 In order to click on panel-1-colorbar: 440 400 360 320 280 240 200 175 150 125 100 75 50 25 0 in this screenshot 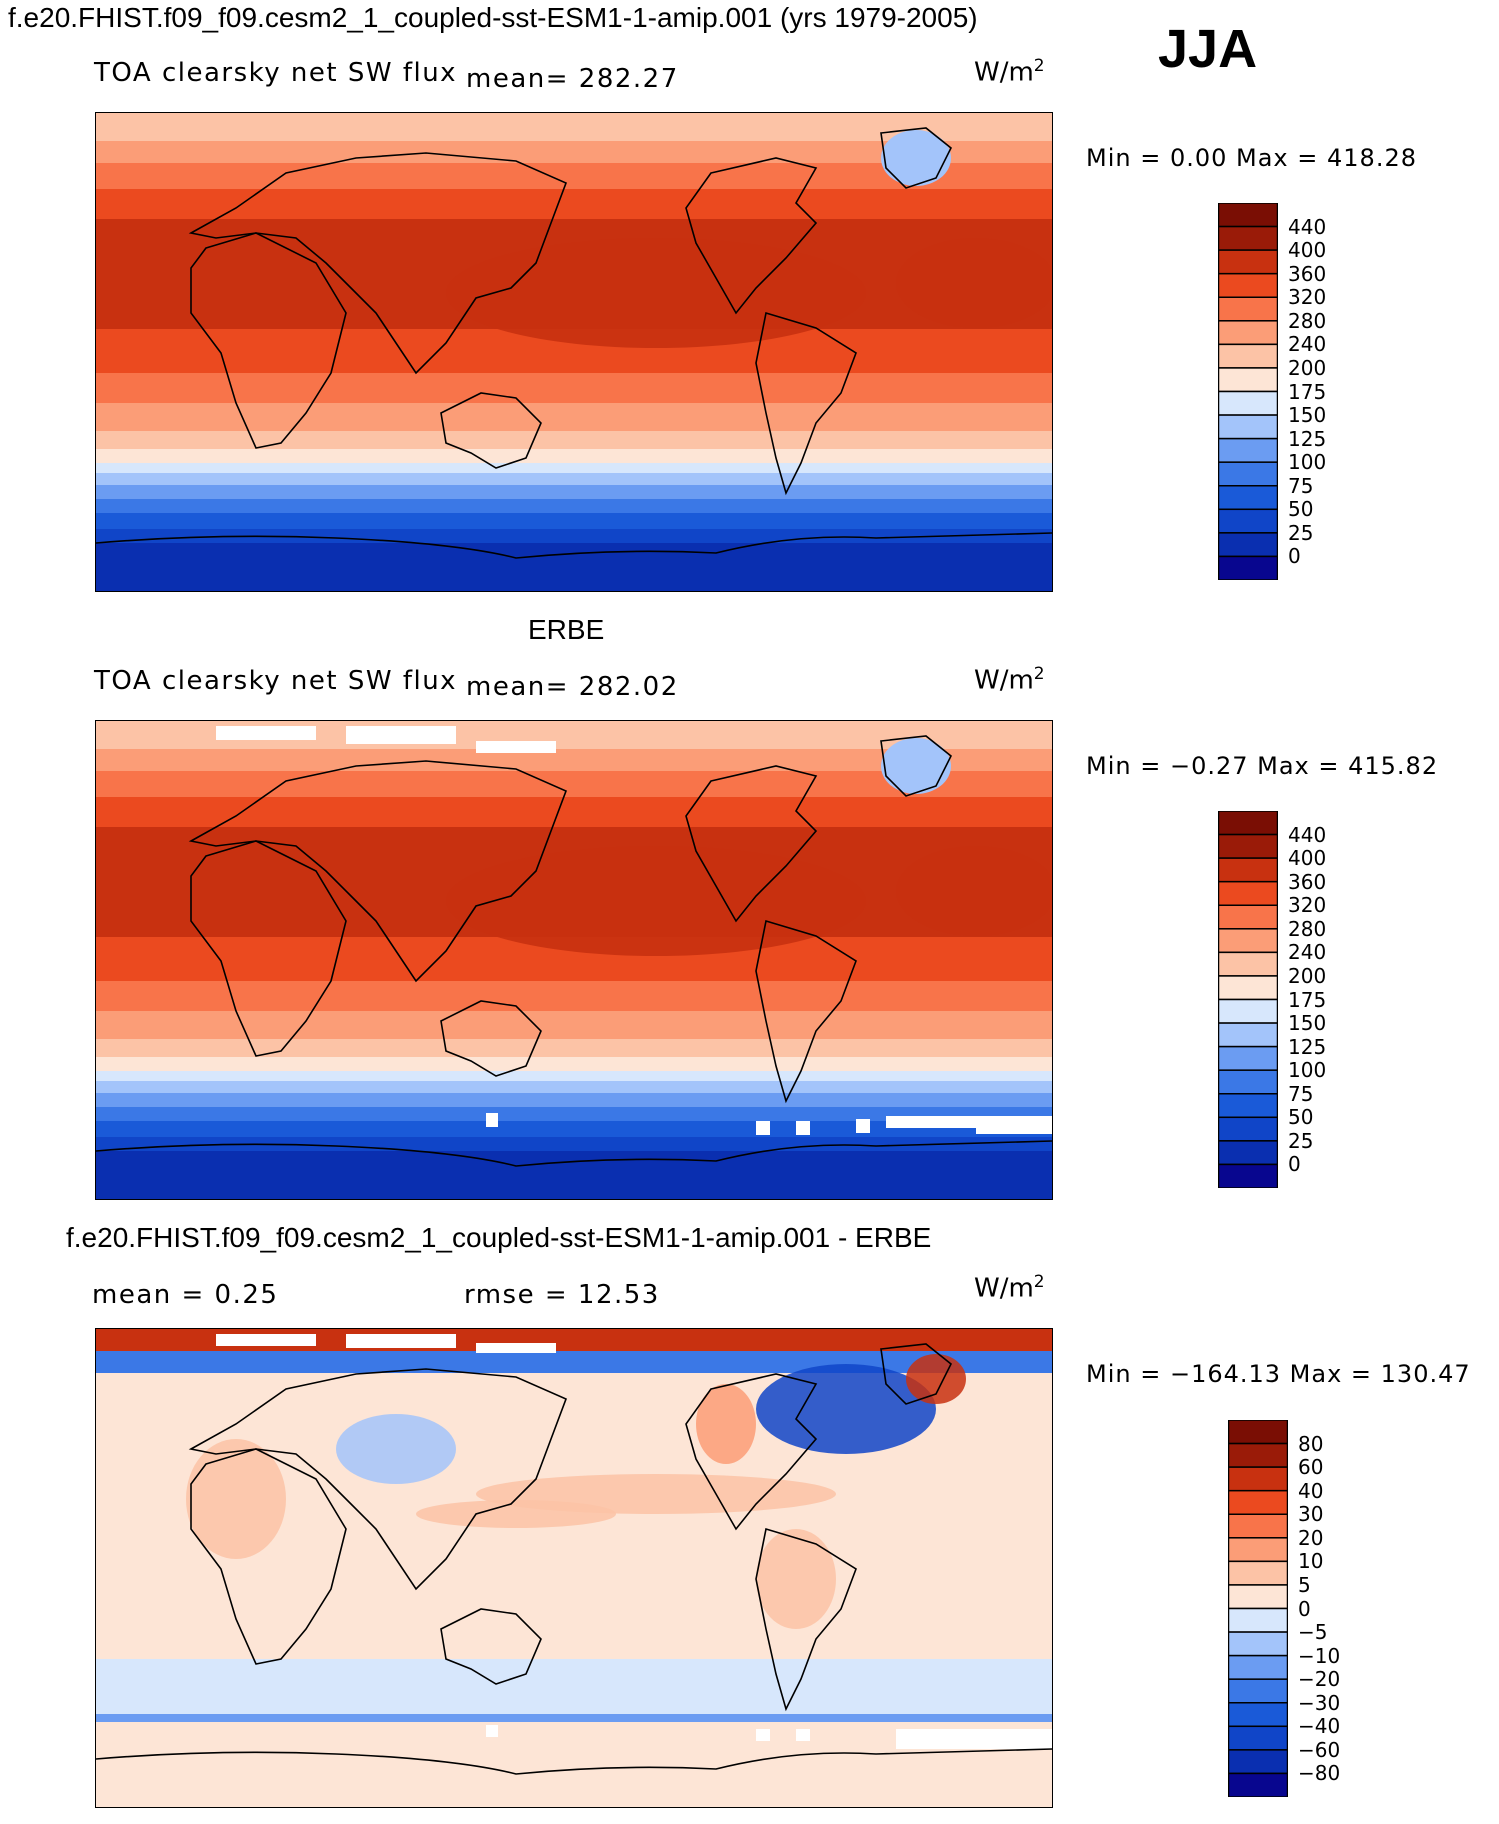, I will do `click(1271, 391)`.